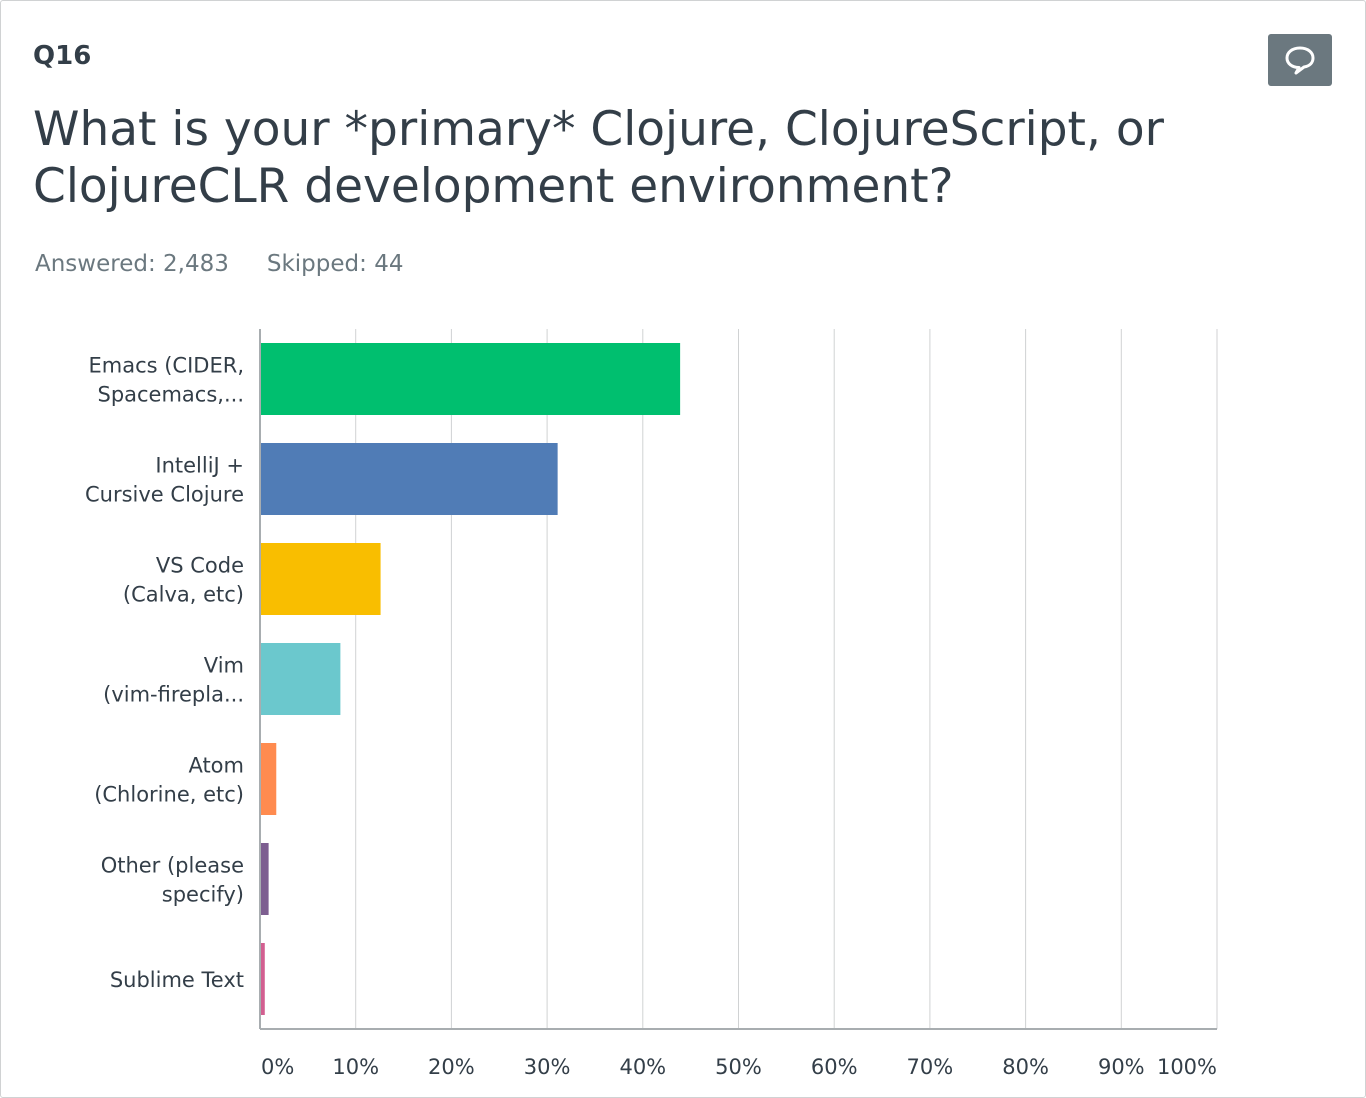 The width and height of the screenshot is (1366, 1098). I want to click on category-label-line: VS Code, so click(200, 566).